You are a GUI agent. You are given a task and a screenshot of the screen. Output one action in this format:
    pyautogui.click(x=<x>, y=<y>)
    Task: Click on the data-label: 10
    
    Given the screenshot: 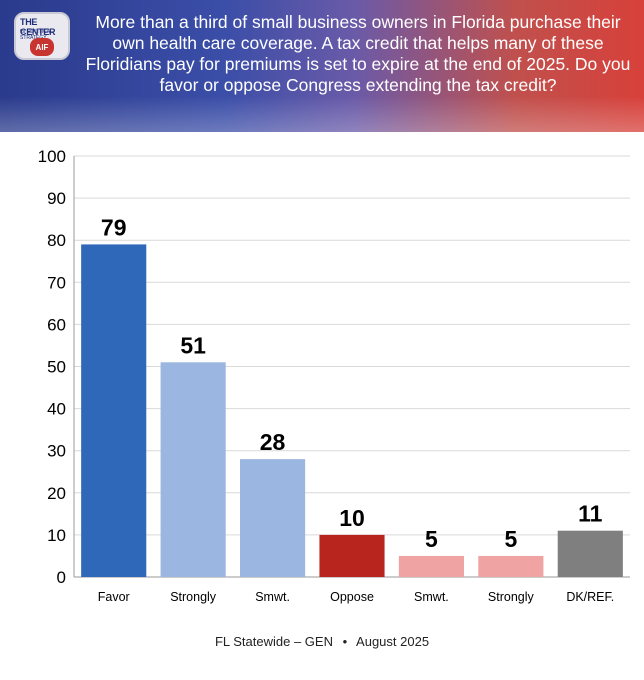 What is the action you would take?
    pyautogui.click(x=352, y=518)
    